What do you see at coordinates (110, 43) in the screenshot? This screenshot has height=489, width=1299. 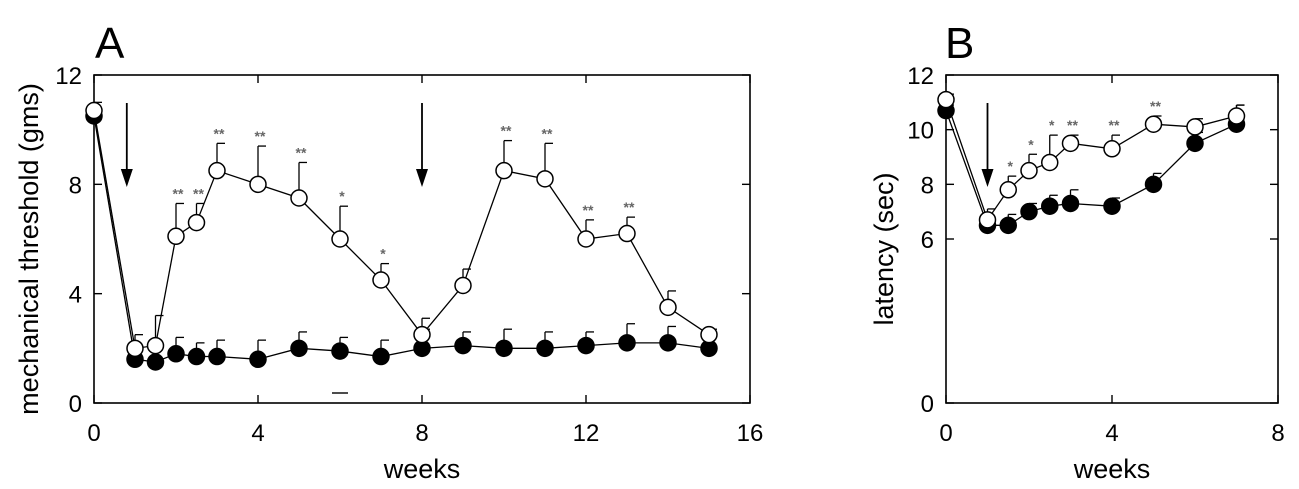 I see `panel-label: A` at bounding box center [110, 43].